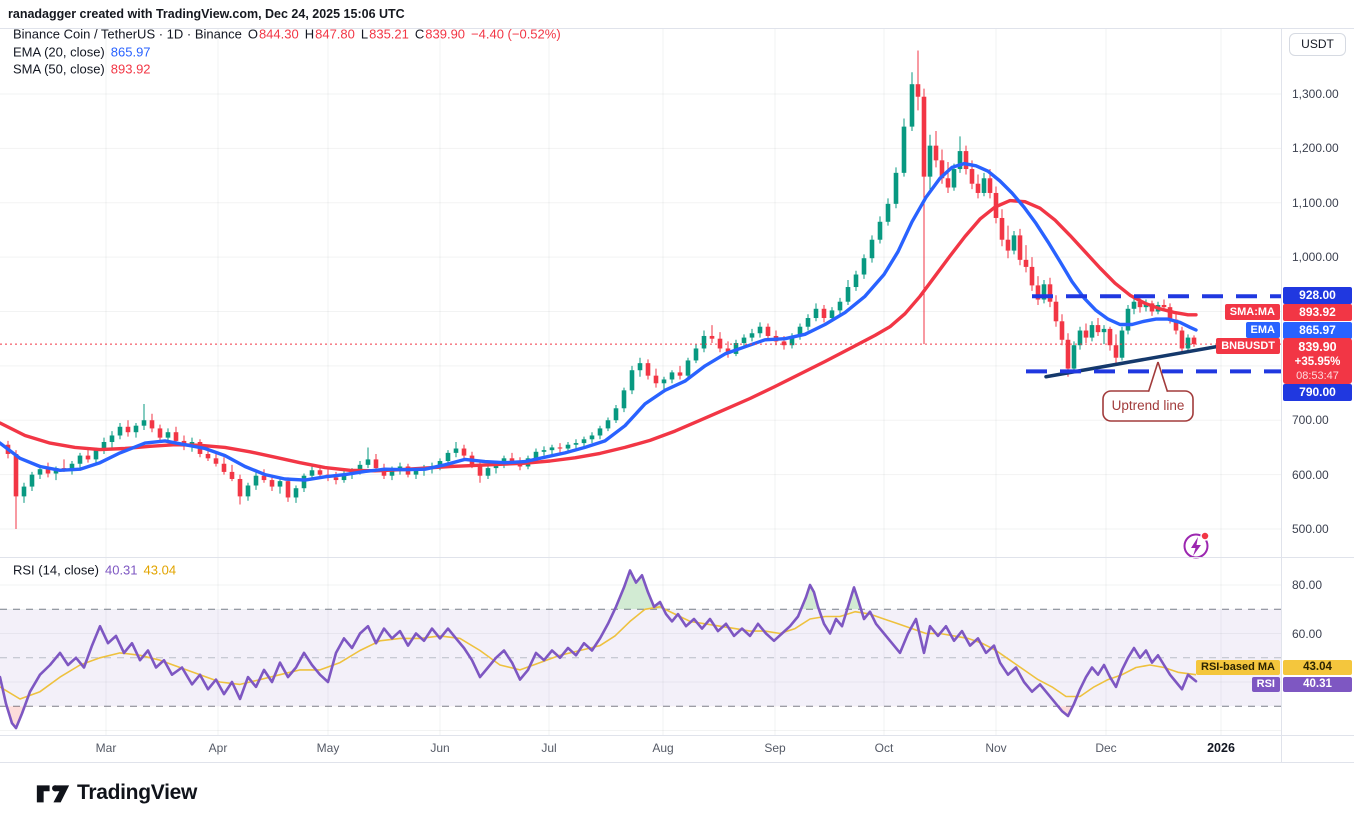 The height and width of the screenshot is (823, 1354). Describe the element at coordinates (1148, 405) in the screenshot. I see `uptrend-line-callout: Uptrend line` at that location.